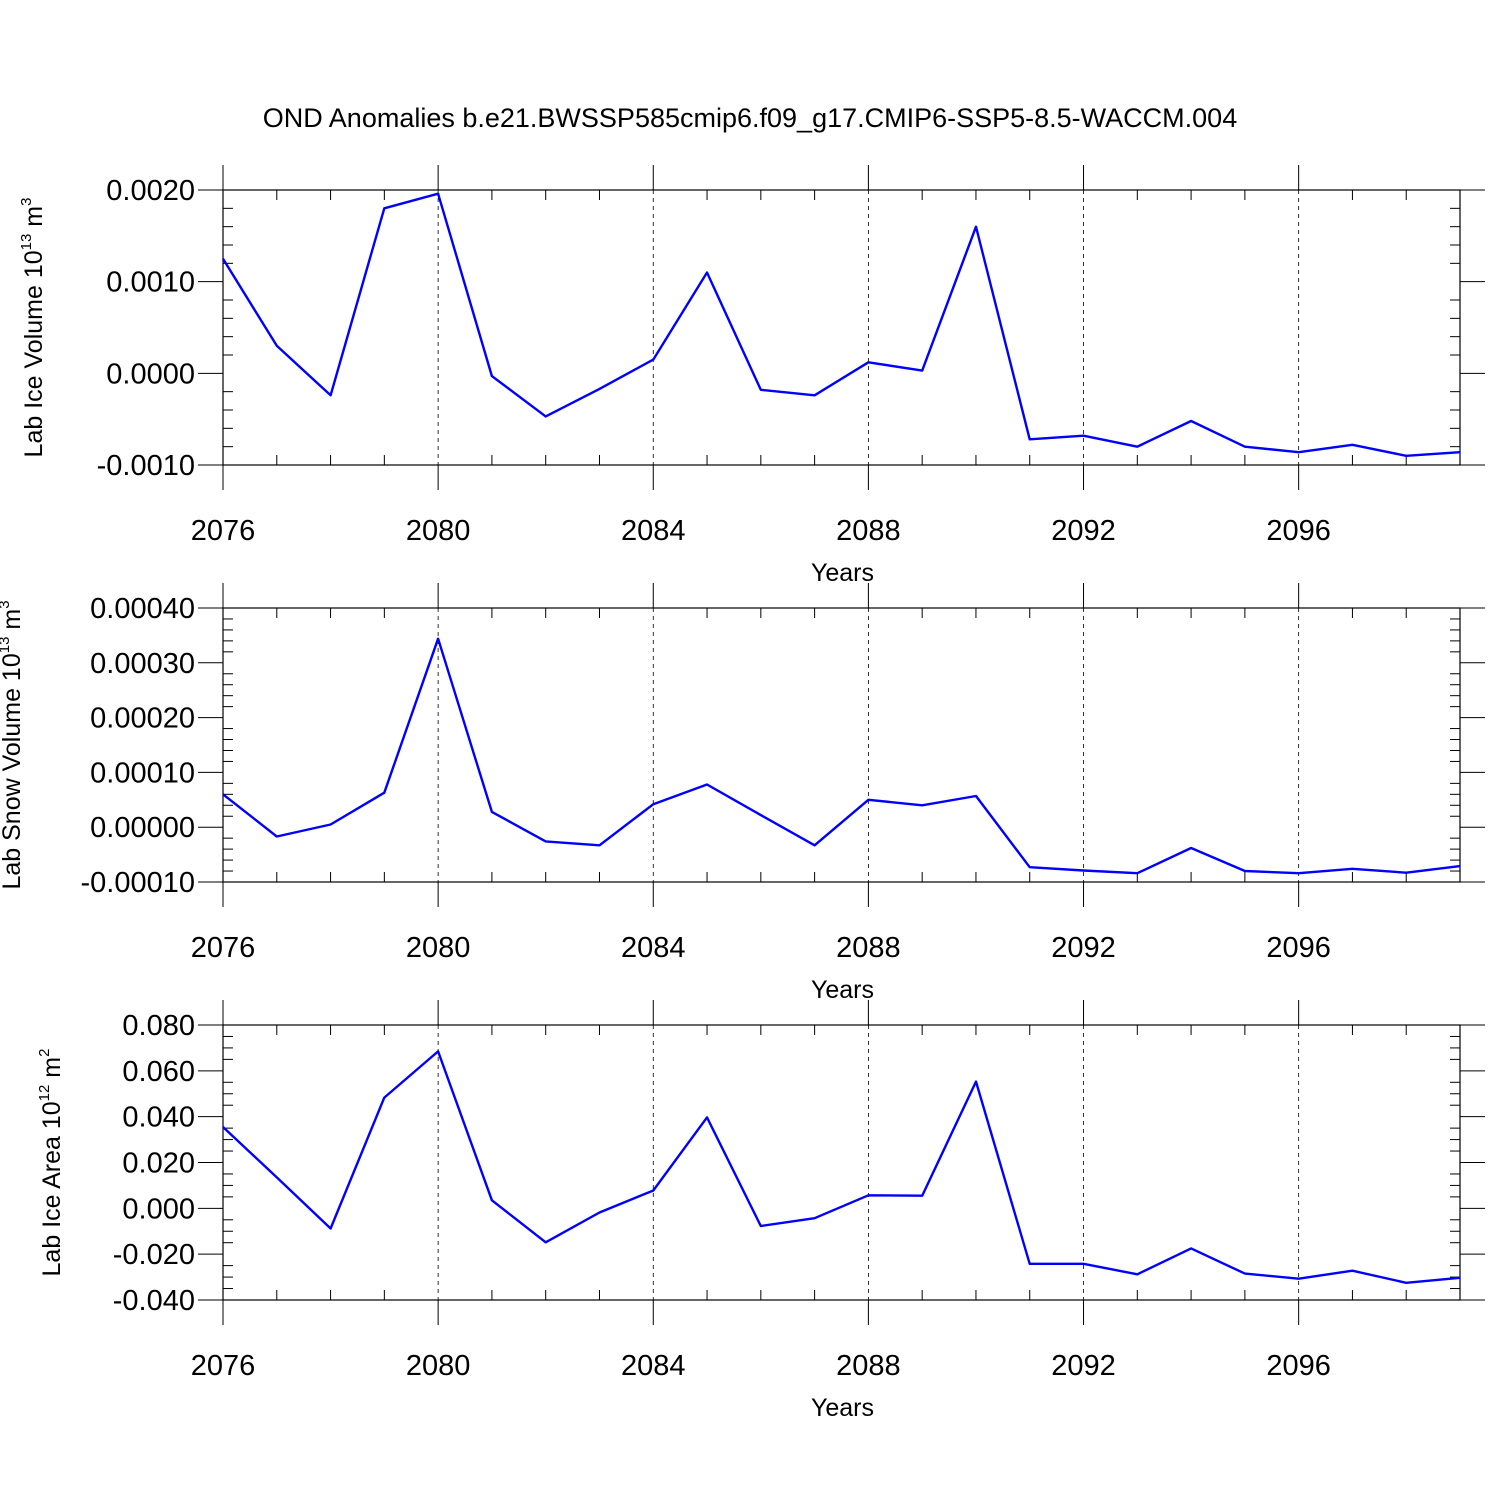 The image size is (1500, 1500). Describe the element at coordinates (51, 1163) in the screenshot. I see `y-axis-label: Lab Ice Area 1012 m2` at that location.